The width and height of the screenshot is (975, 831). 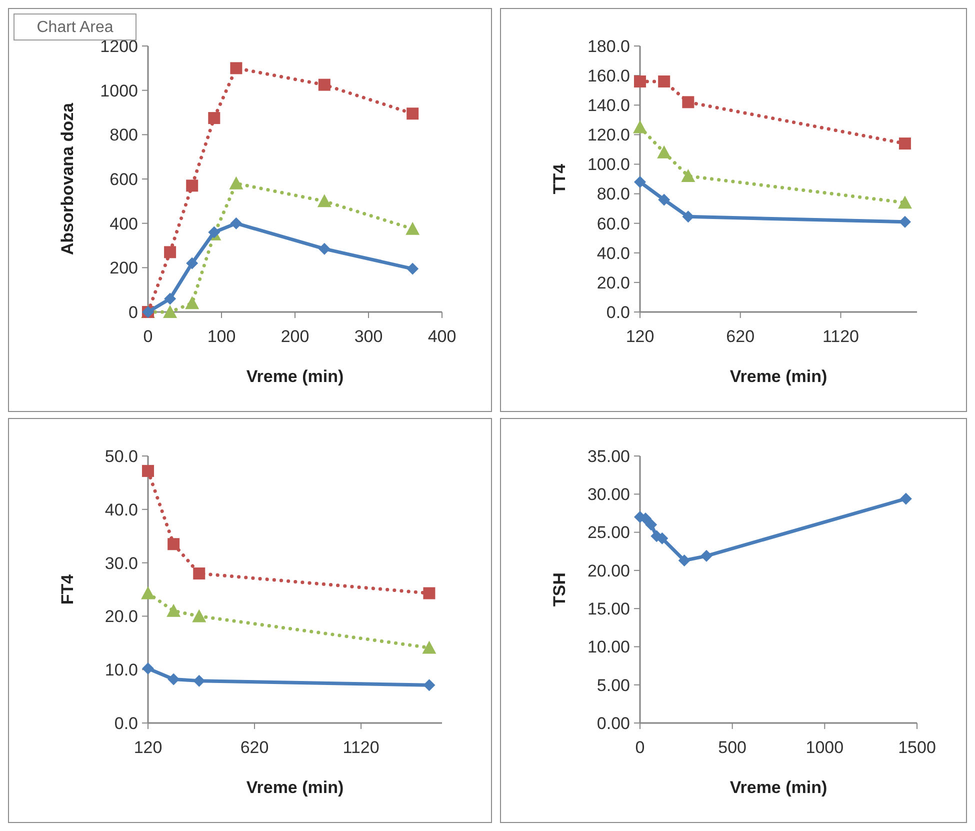 I want to click on x-tick-label: 300, so click(x=368, y=336).